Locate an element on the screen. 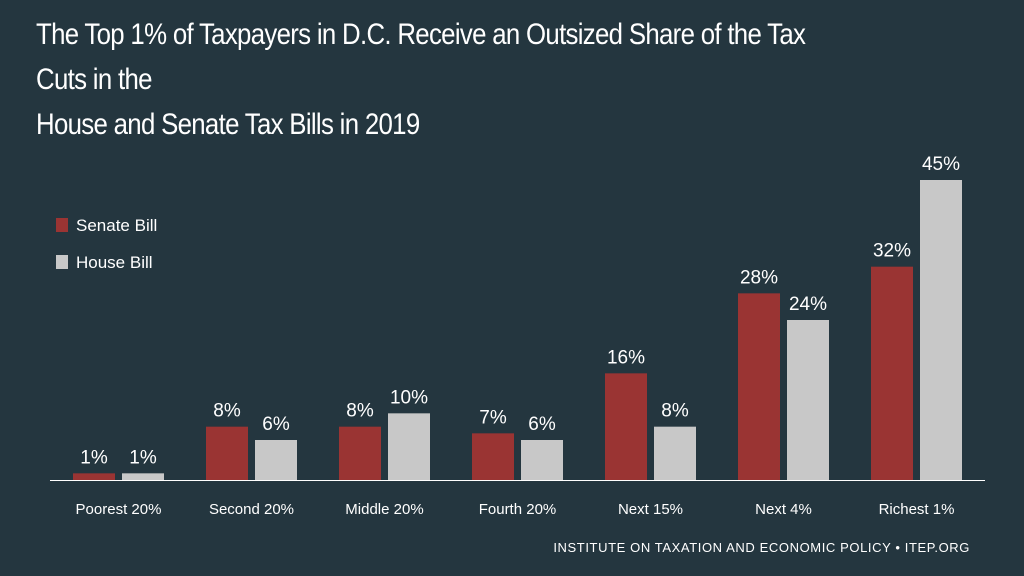 Image resolution: width=1024 pixels, height=576 pixels. x-tick-label: Next 15% is located at coordinates (650, 509).